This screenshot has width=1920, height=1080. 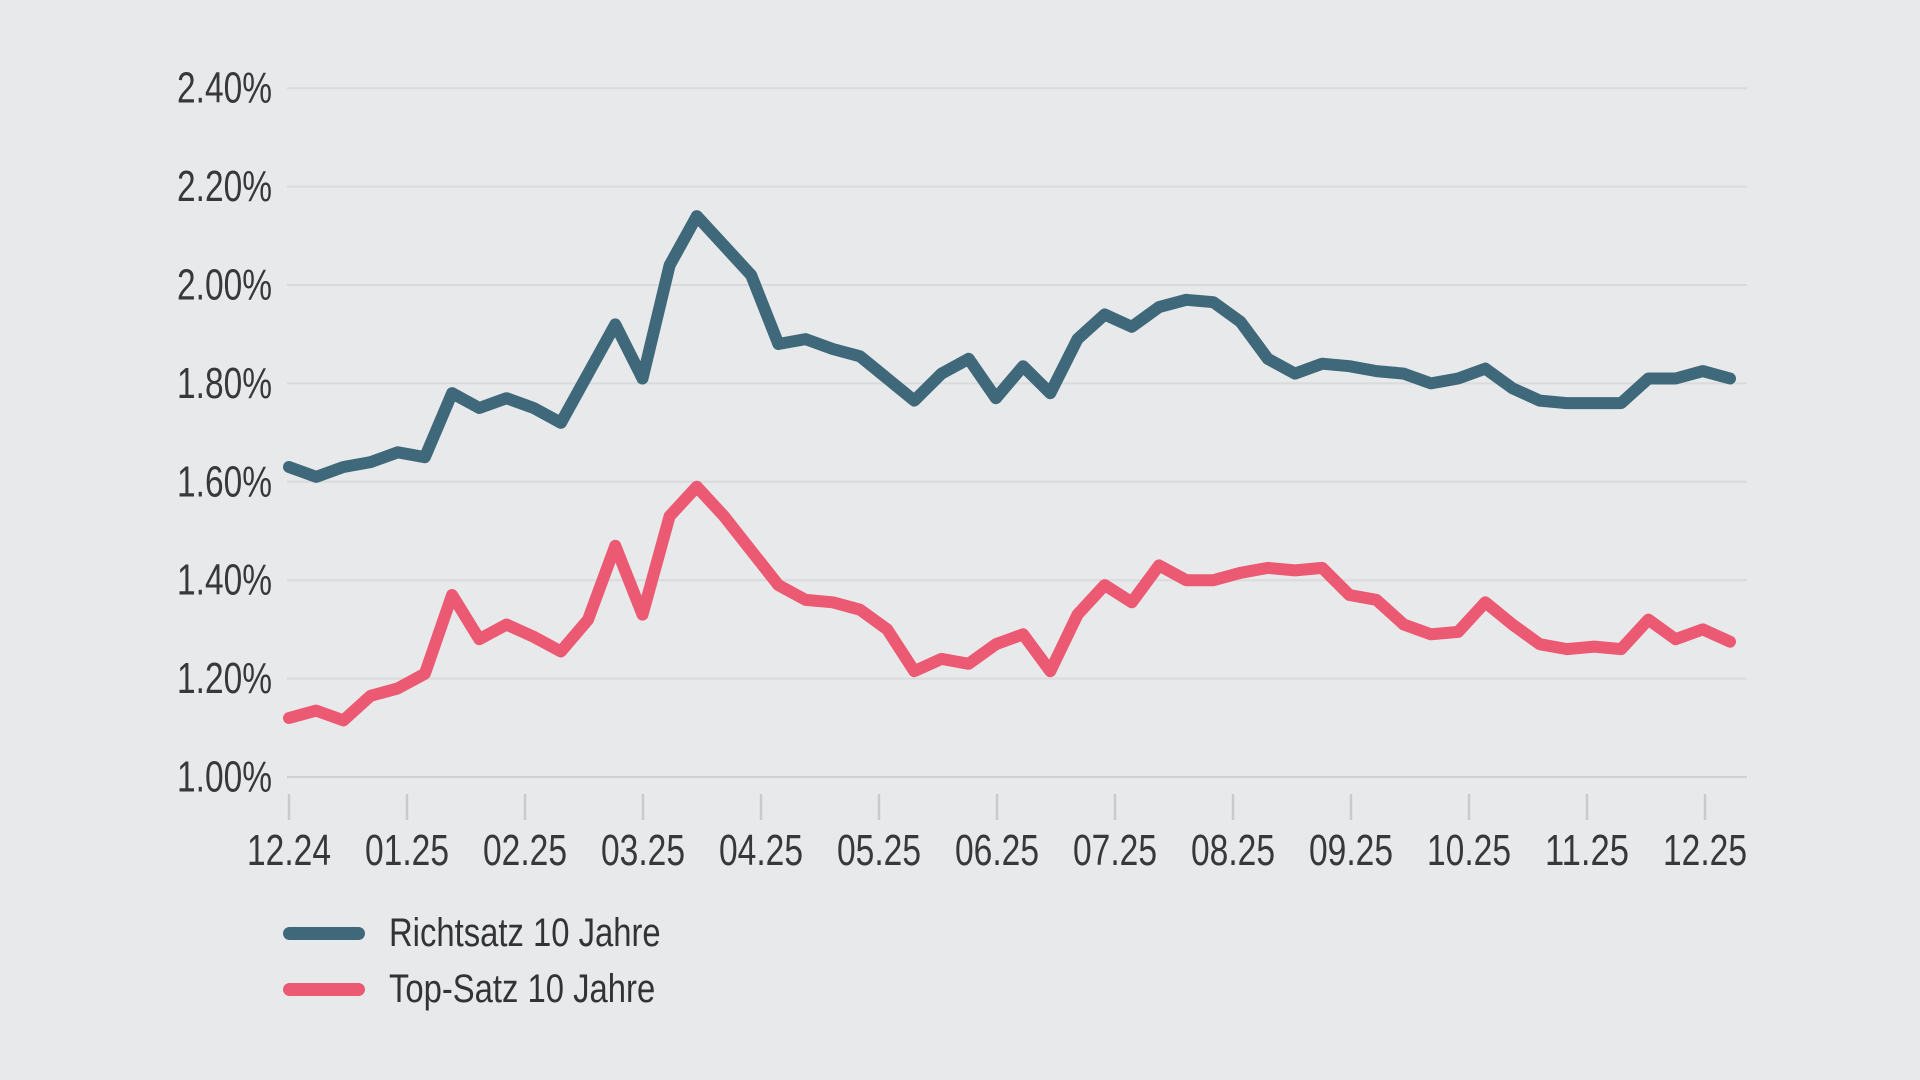 What do you see at coordinates (643, 850) in the screenshot?
I see `x-tick-label: 03.25` at bounding box center [643, 850].